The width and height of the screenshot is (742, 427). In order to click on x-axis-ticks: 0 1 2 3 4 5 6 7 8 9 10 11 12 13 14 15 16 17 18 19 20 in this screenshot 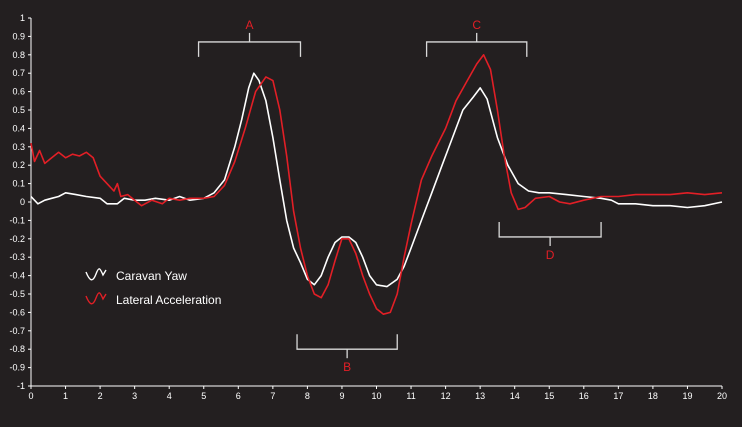, I will do `click(377, 393)`.